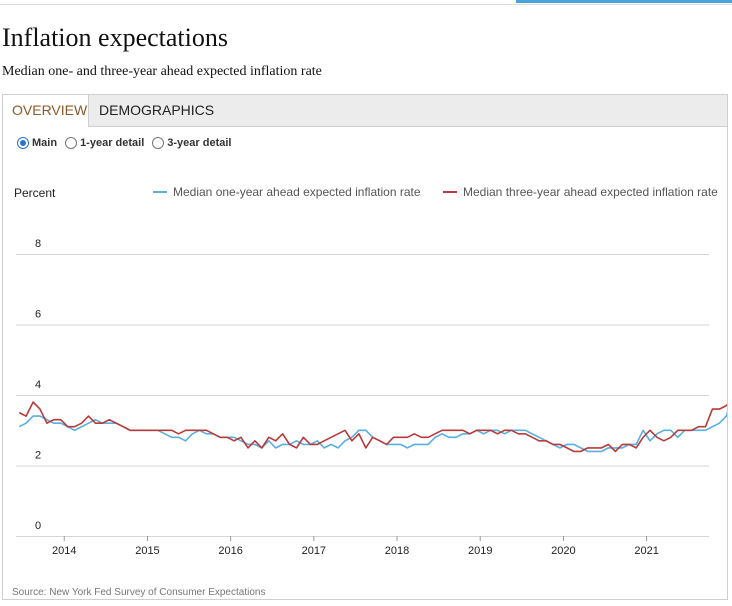 The height and width of the screenshot is (606, 732). I want to click on y-tick-label: 8, so click(38, 244).